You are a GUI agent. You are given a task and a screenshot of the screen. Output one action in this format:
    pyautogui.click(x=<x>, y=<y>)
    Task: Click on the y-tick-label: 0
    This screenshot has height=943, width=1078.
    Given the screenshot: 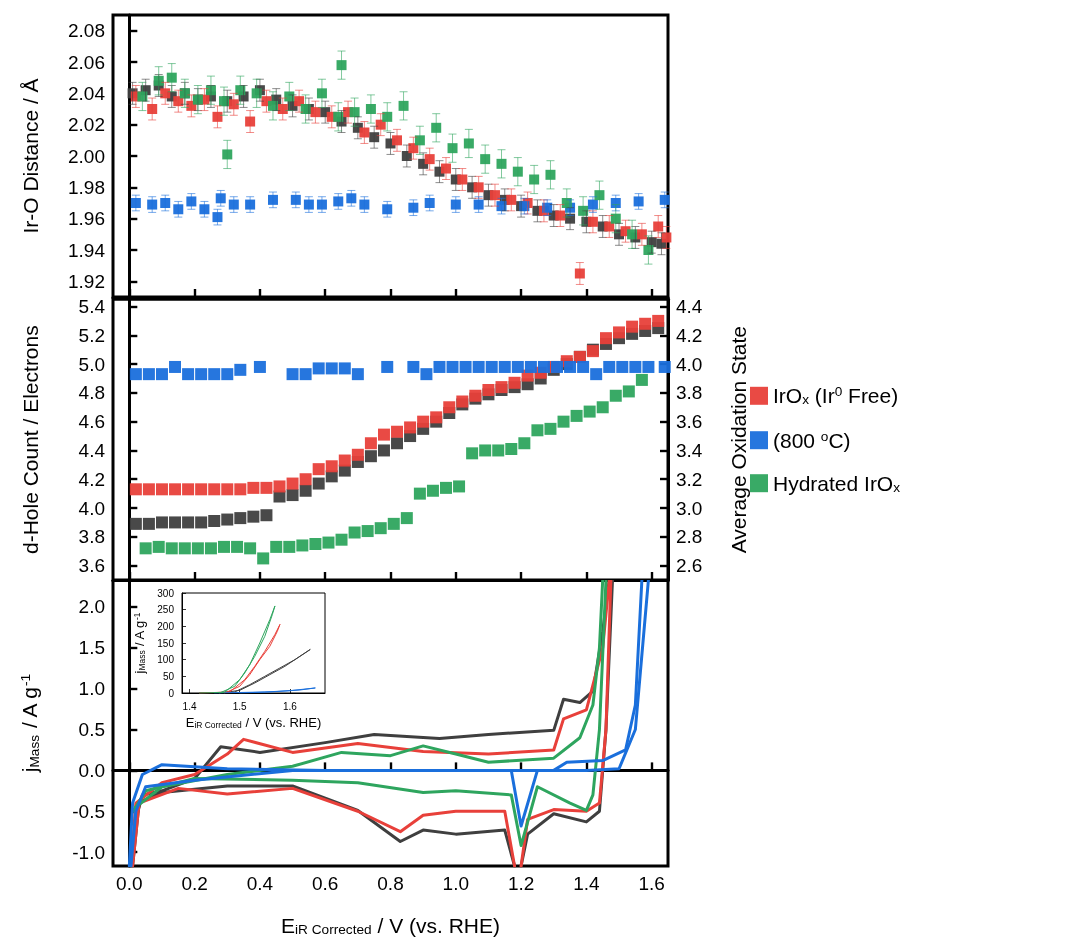 What is the action you would take?
    pyautogui.click(x=171, y=693)
    